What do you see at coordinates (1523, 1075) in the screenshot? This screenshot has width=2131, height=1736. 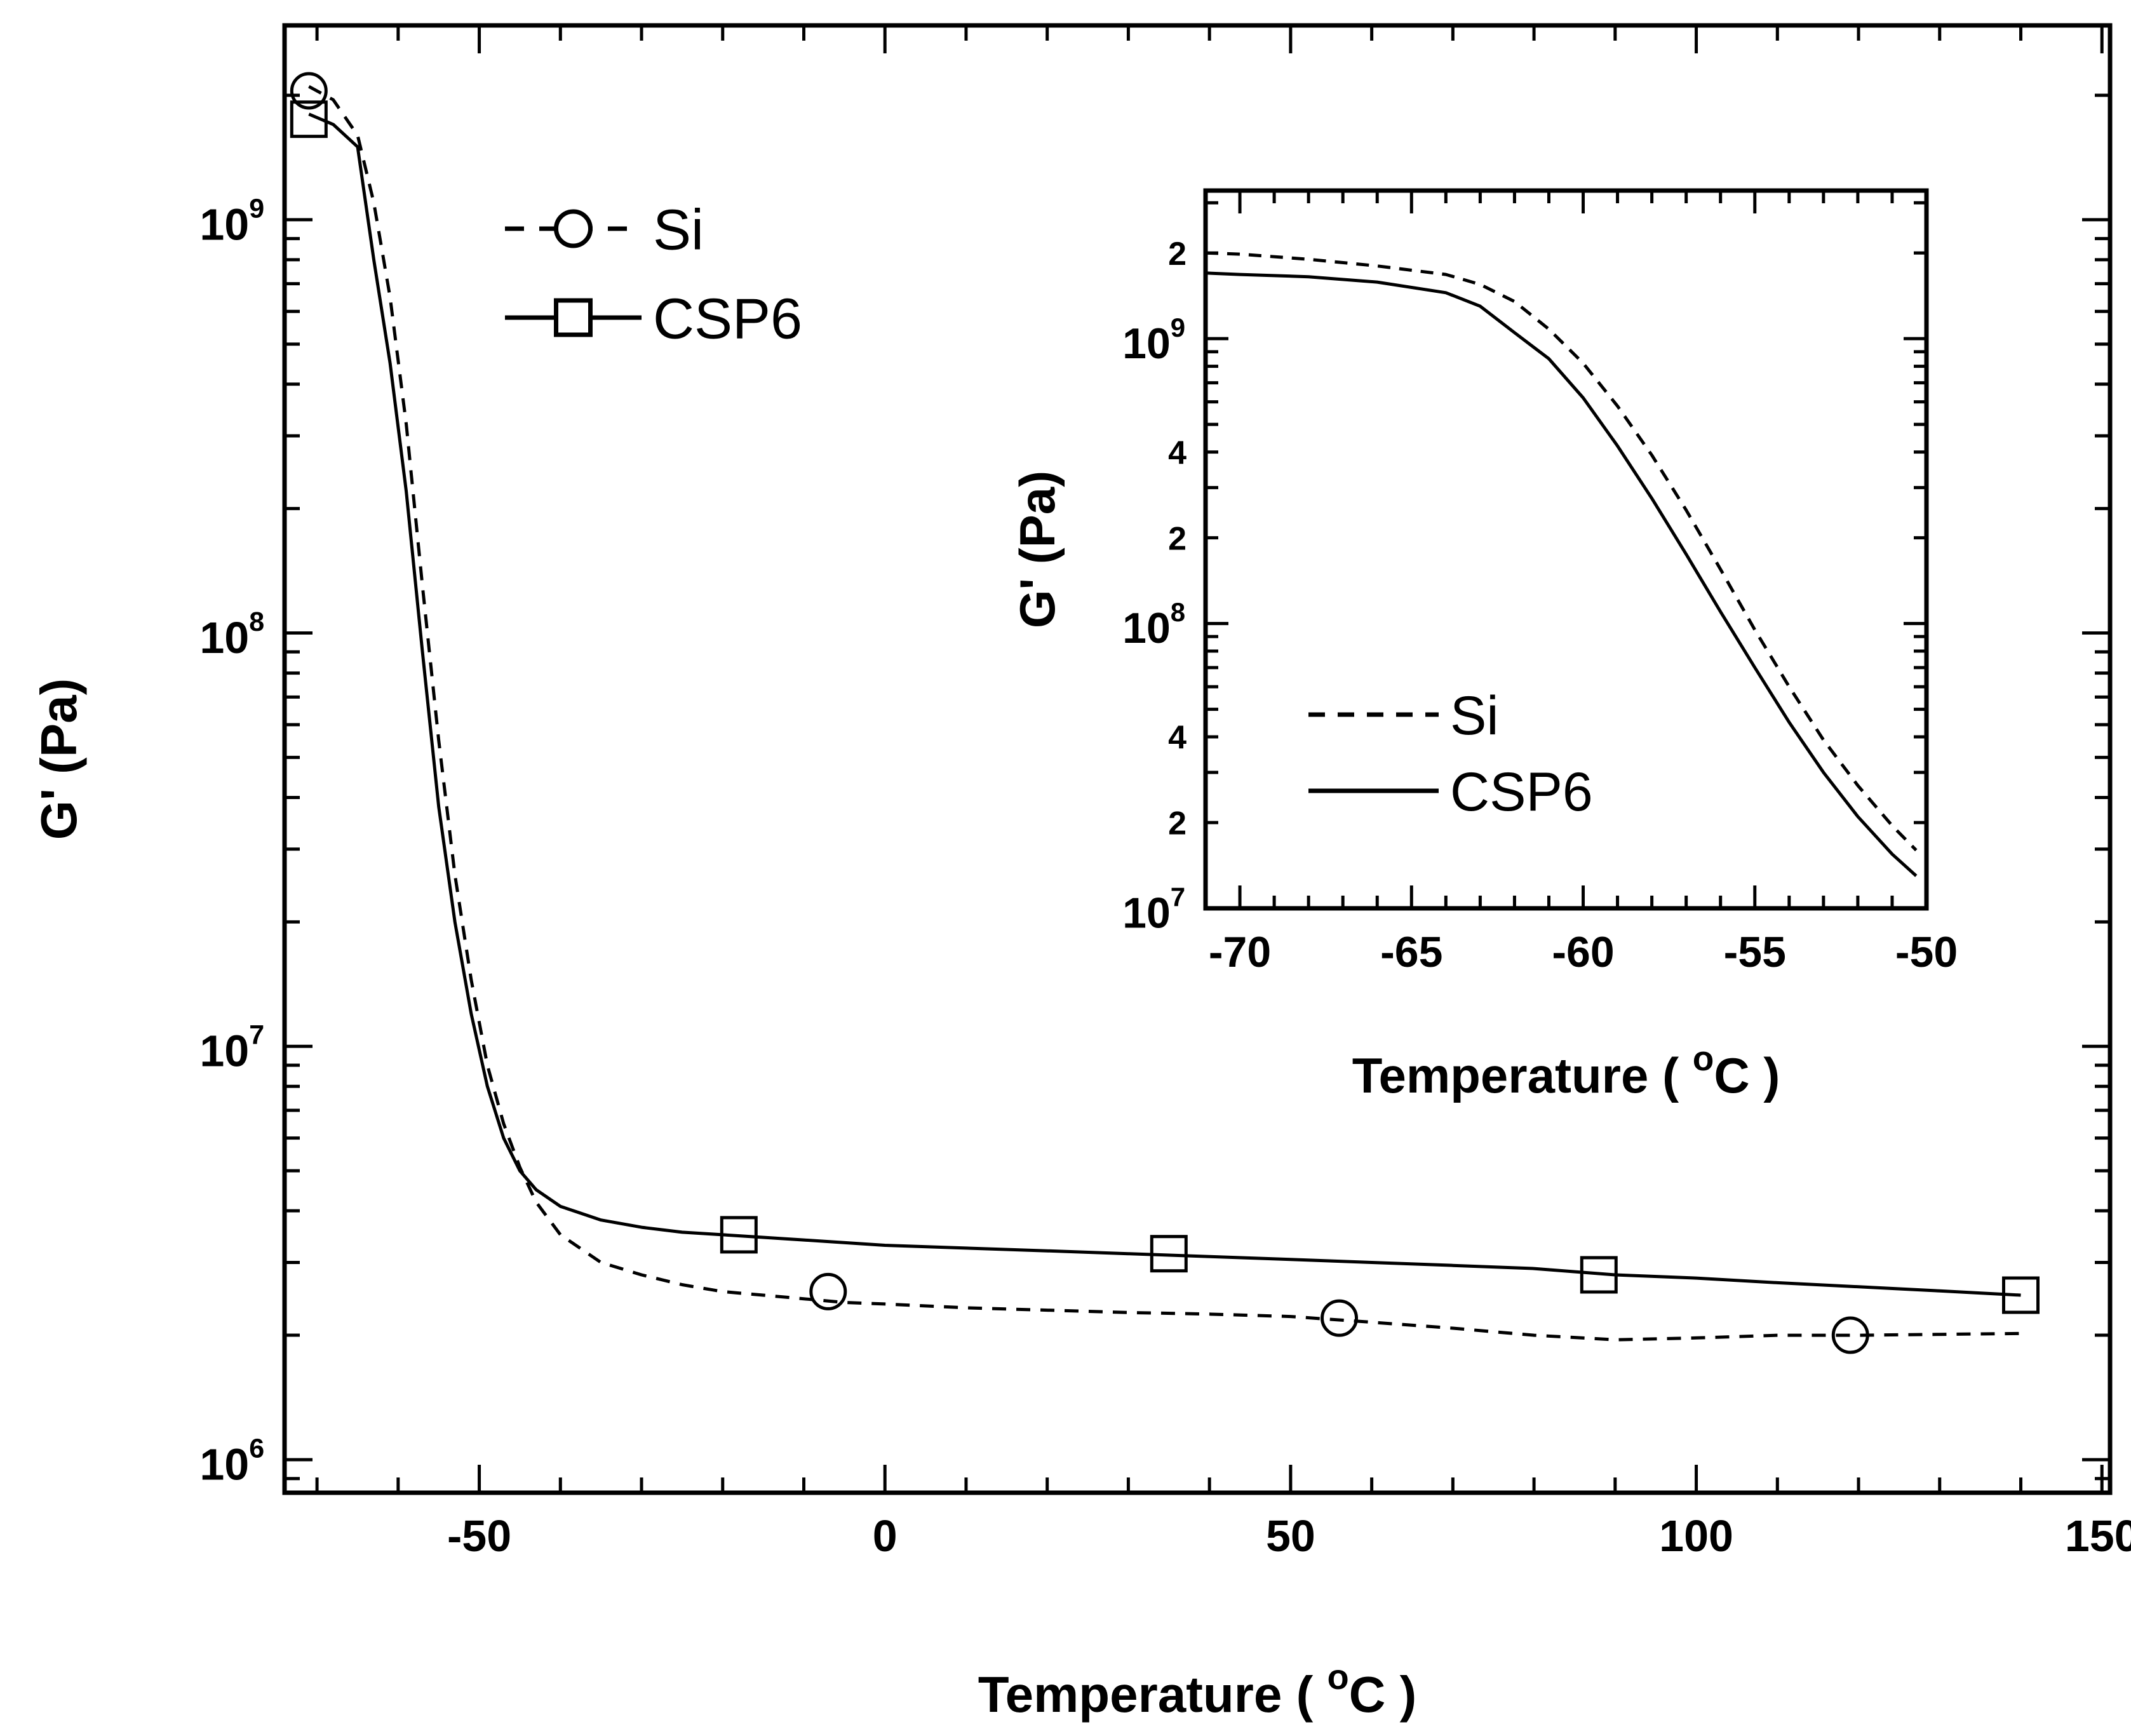 I see `inset-x-axis-title-pre: Temperature (` at bounding box center [1523, 1075].